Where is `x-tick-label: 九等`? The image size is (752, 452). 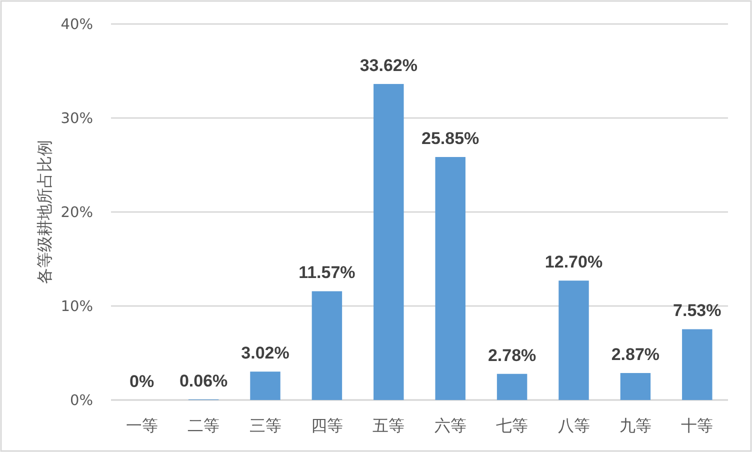 x-tick-label: 九等 is located at coordinates (635, 425).